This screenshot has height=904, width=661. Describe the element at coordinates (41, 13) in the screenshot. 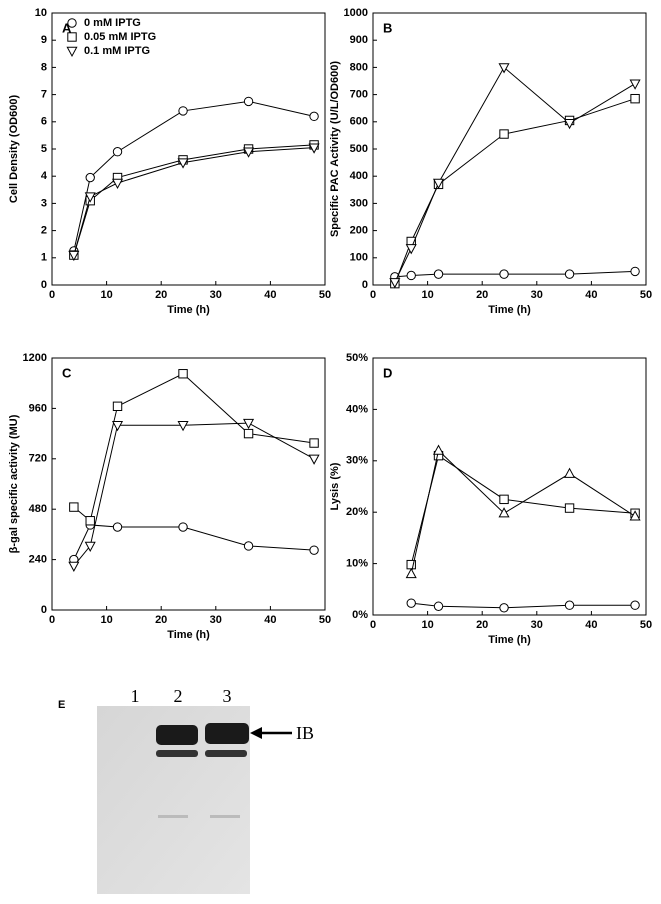

I see `y-tick-label: 10` at that location.